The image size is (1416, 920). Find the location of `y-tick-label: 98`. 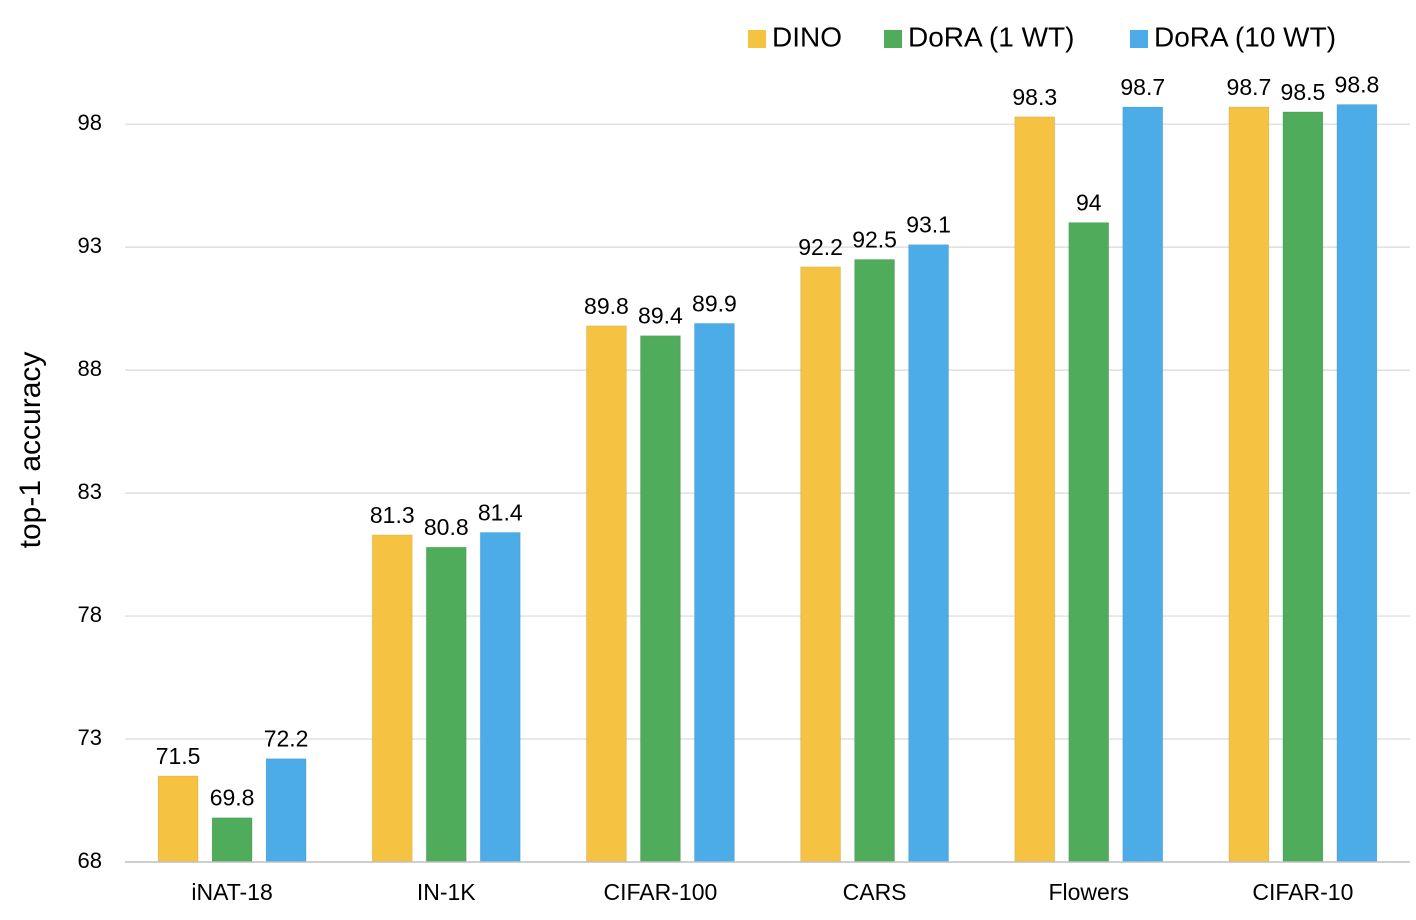

y-tick-label: 98 is located at coordinates (90, 122).